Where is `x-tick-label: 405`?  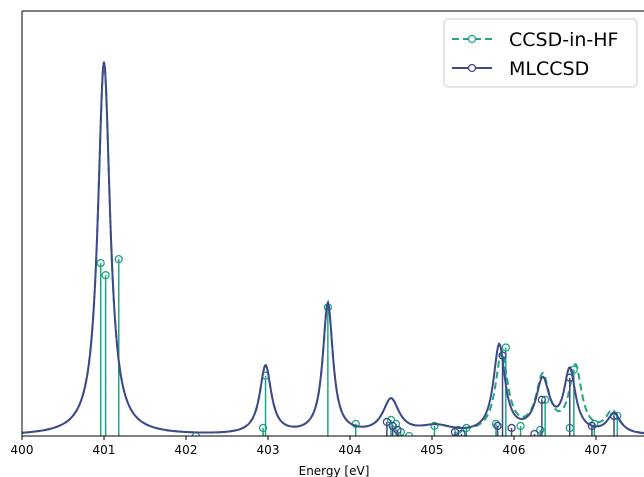
x-tick-label: 405 is located at coordinates (432, 450).